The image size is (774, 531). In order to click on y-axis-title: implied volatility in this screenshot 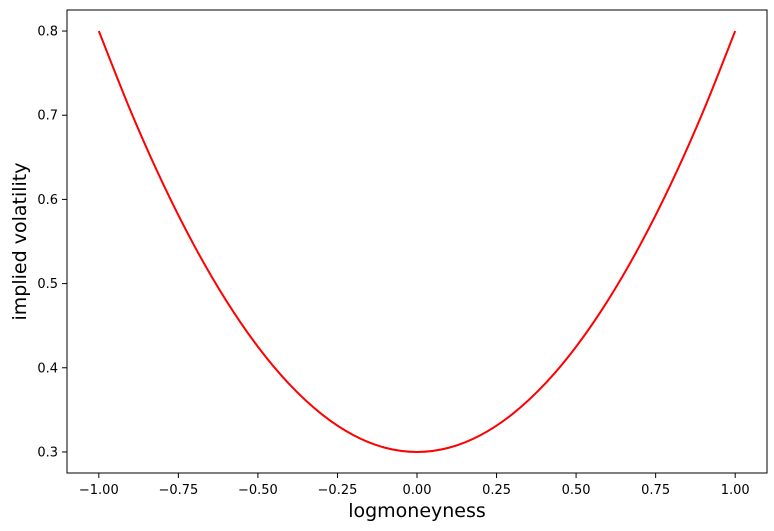, I will do `click(20, 242)`.